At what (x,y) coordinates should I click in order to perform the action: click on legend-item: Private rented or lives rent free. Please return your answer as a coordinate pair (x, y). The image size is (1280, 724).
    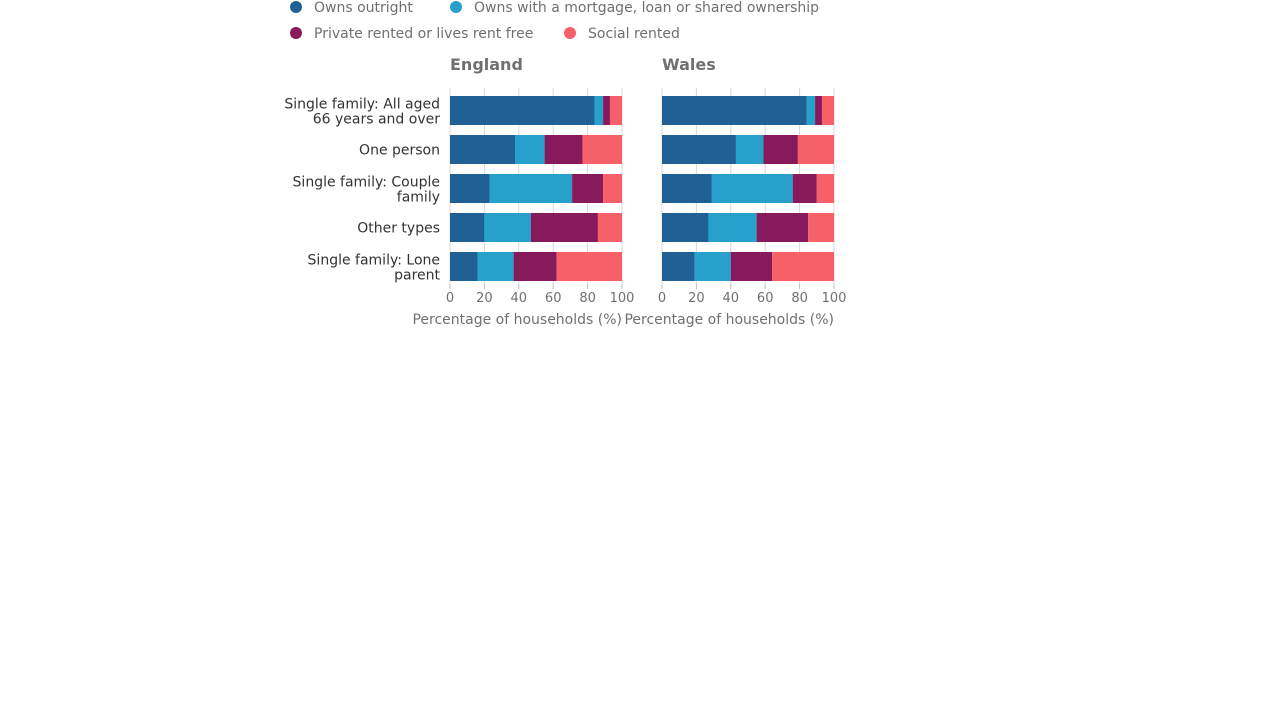
    Looking at the image, I should click on (411, 34).